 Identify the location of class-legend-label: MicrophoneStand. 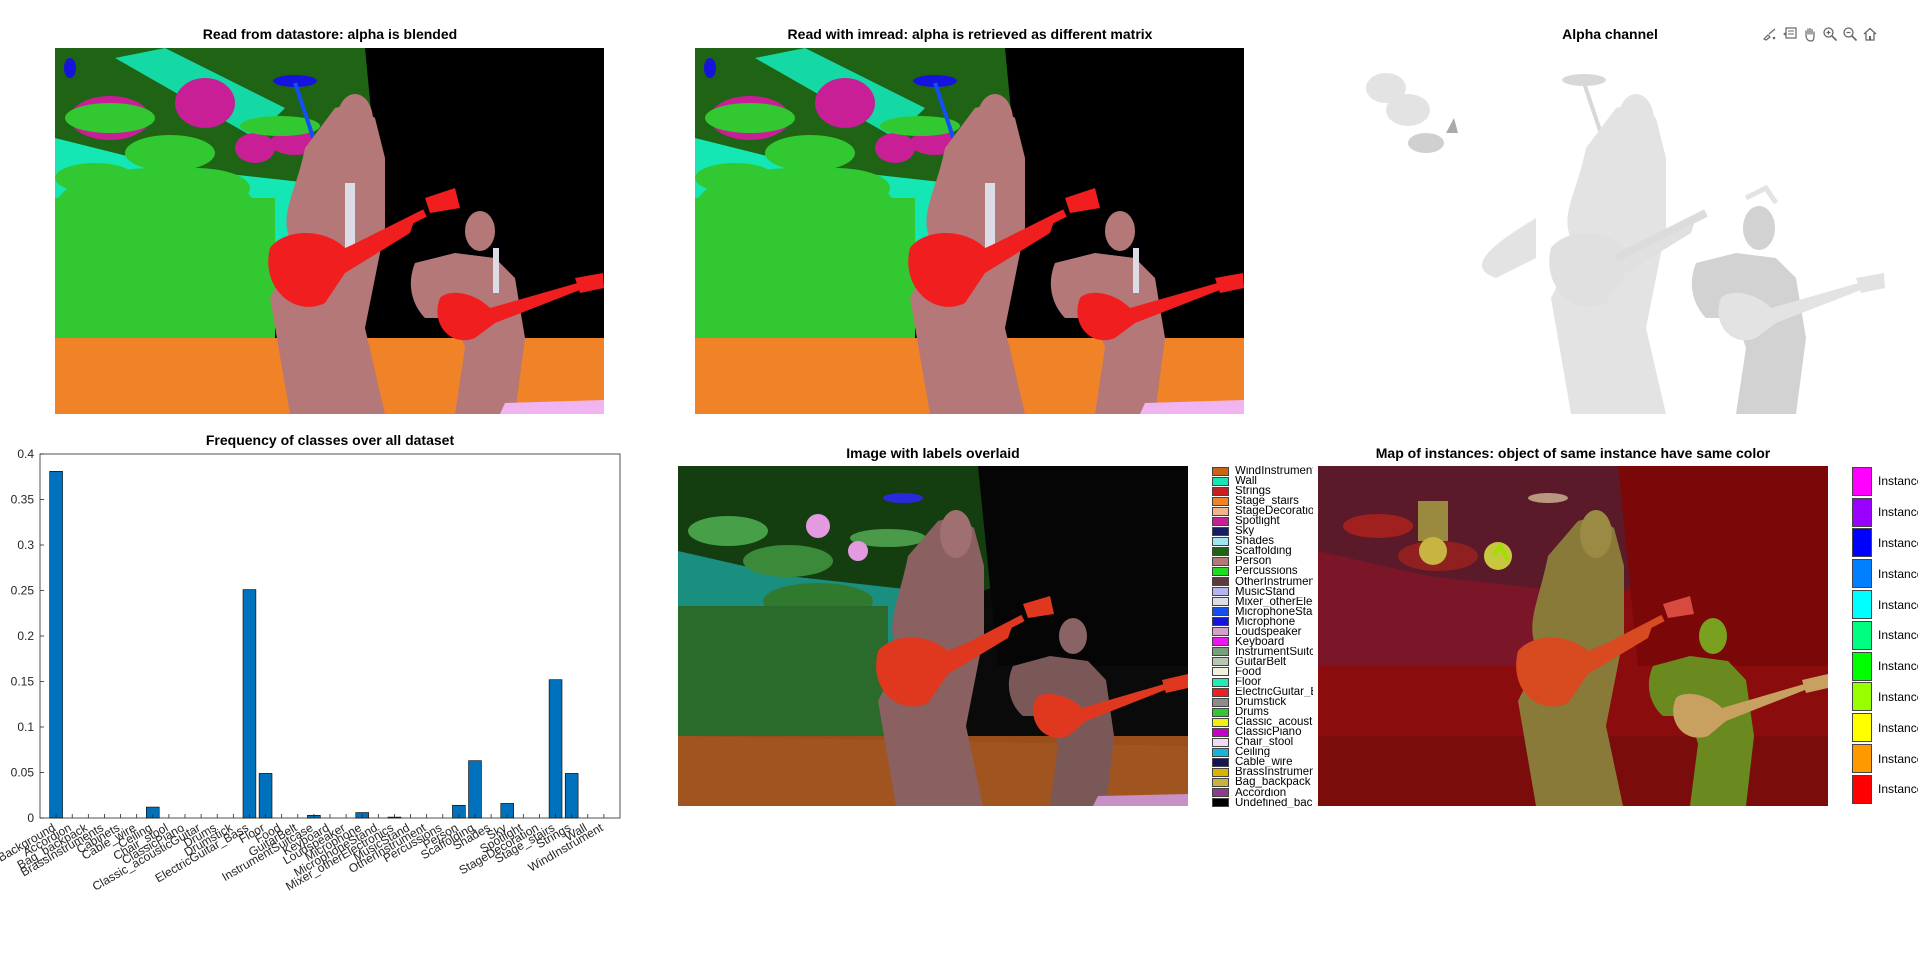
(1274, 611).